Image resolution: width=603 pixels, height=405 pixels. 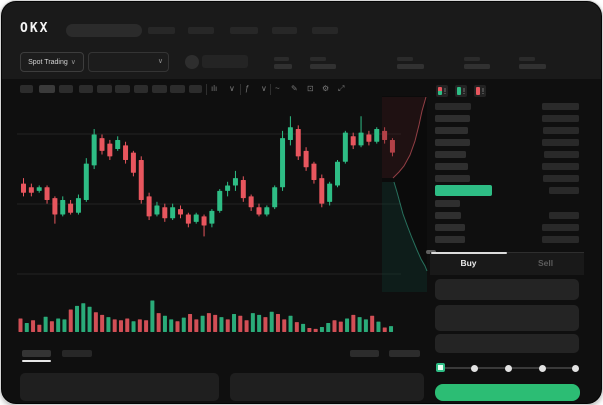 I want to click on tab-sell: Sell, so click(x=545, y=263).